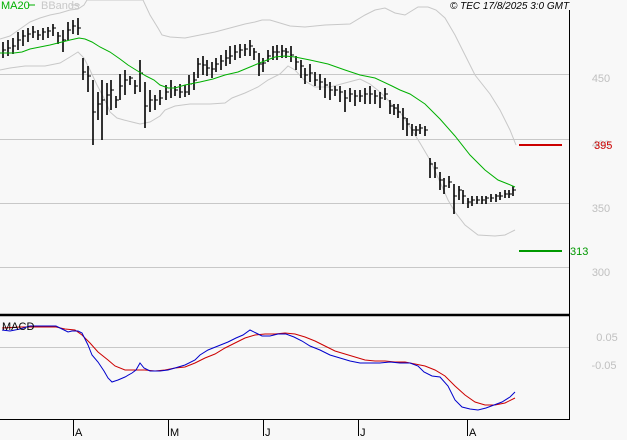 The width and height of the screenshot is (627, 440). I want to click on legend-ma20: MA20, so click(15, 6).